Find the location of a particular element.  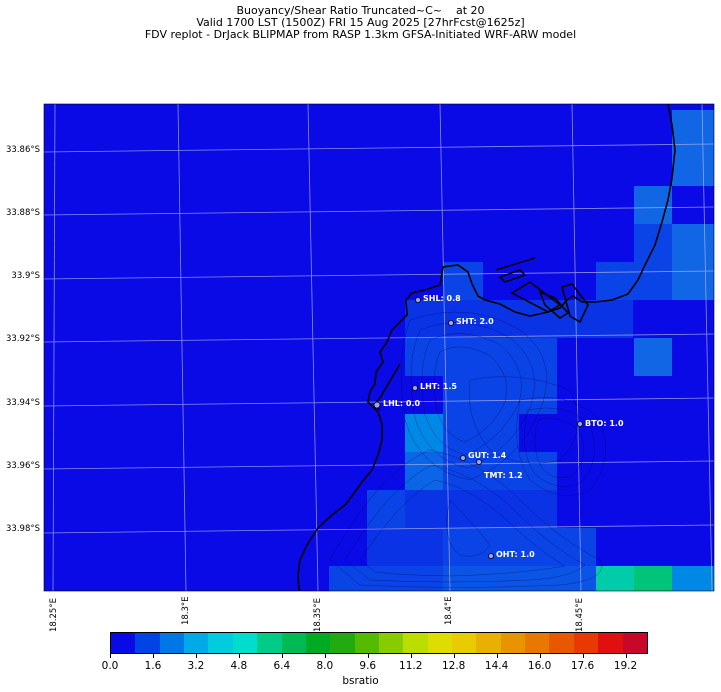

colorbar-label: bsratio is located at coordinates (360, 681).